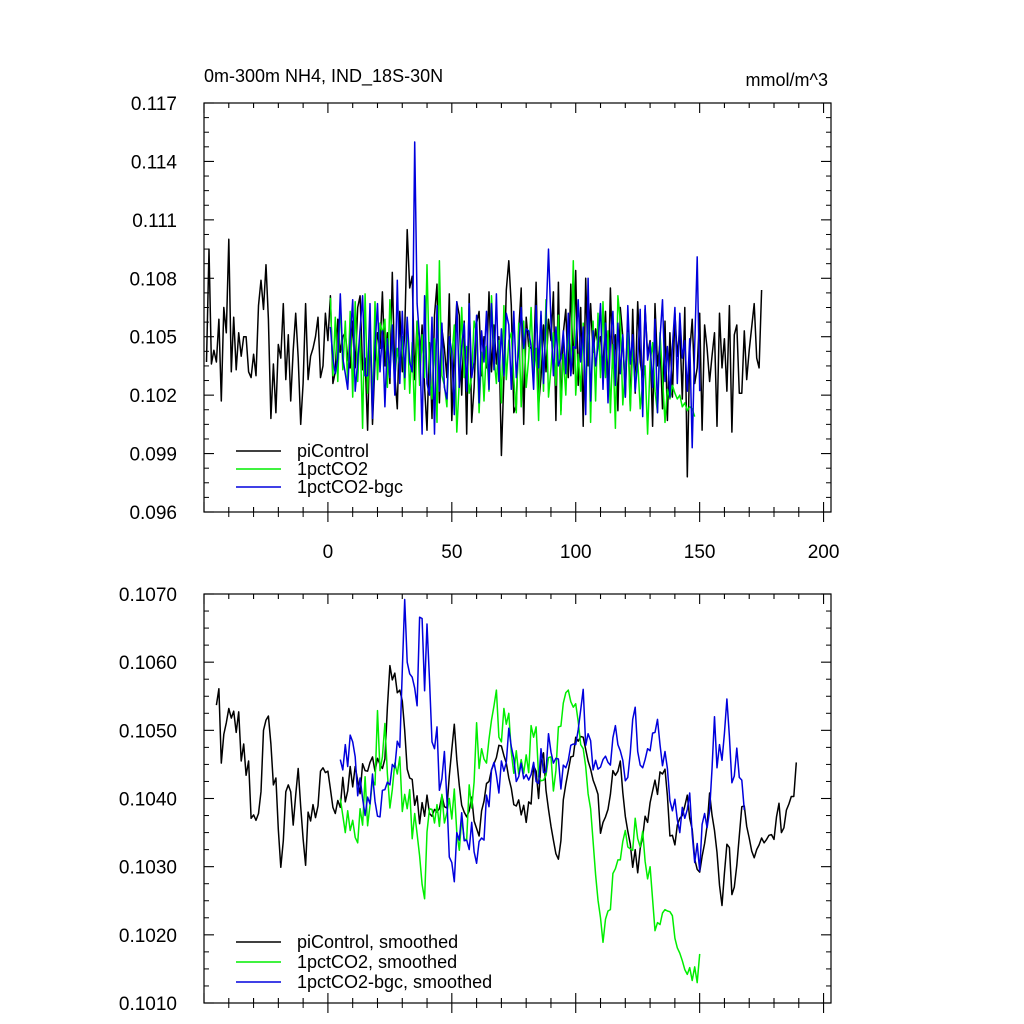  What do you see at coordinates (154, 162) in the screenshot?
I see `y-tick-label: 0.114` at bounding box center [154, 162].